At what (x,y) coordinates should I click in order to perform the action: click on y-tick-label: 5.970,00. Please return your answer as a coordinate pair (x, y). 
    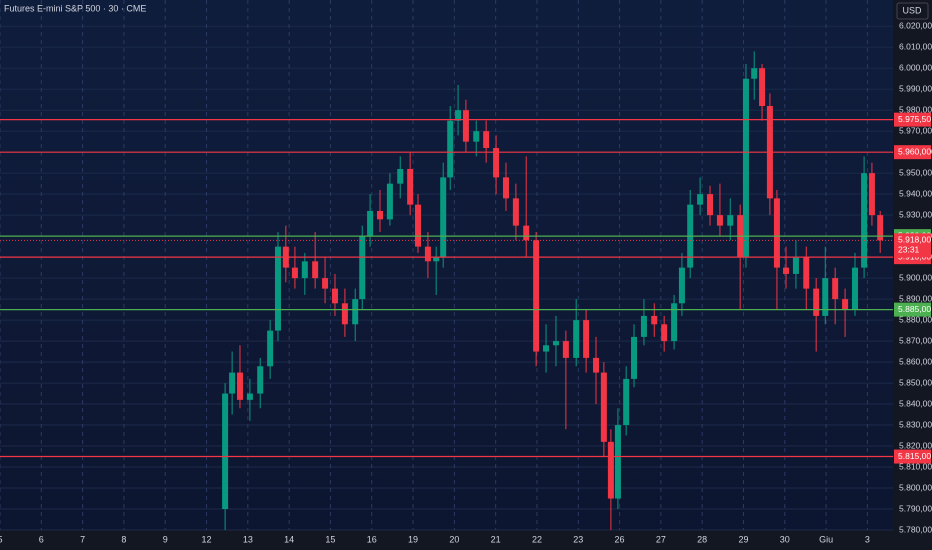
    Looking at the image, I should click on (915, 130).